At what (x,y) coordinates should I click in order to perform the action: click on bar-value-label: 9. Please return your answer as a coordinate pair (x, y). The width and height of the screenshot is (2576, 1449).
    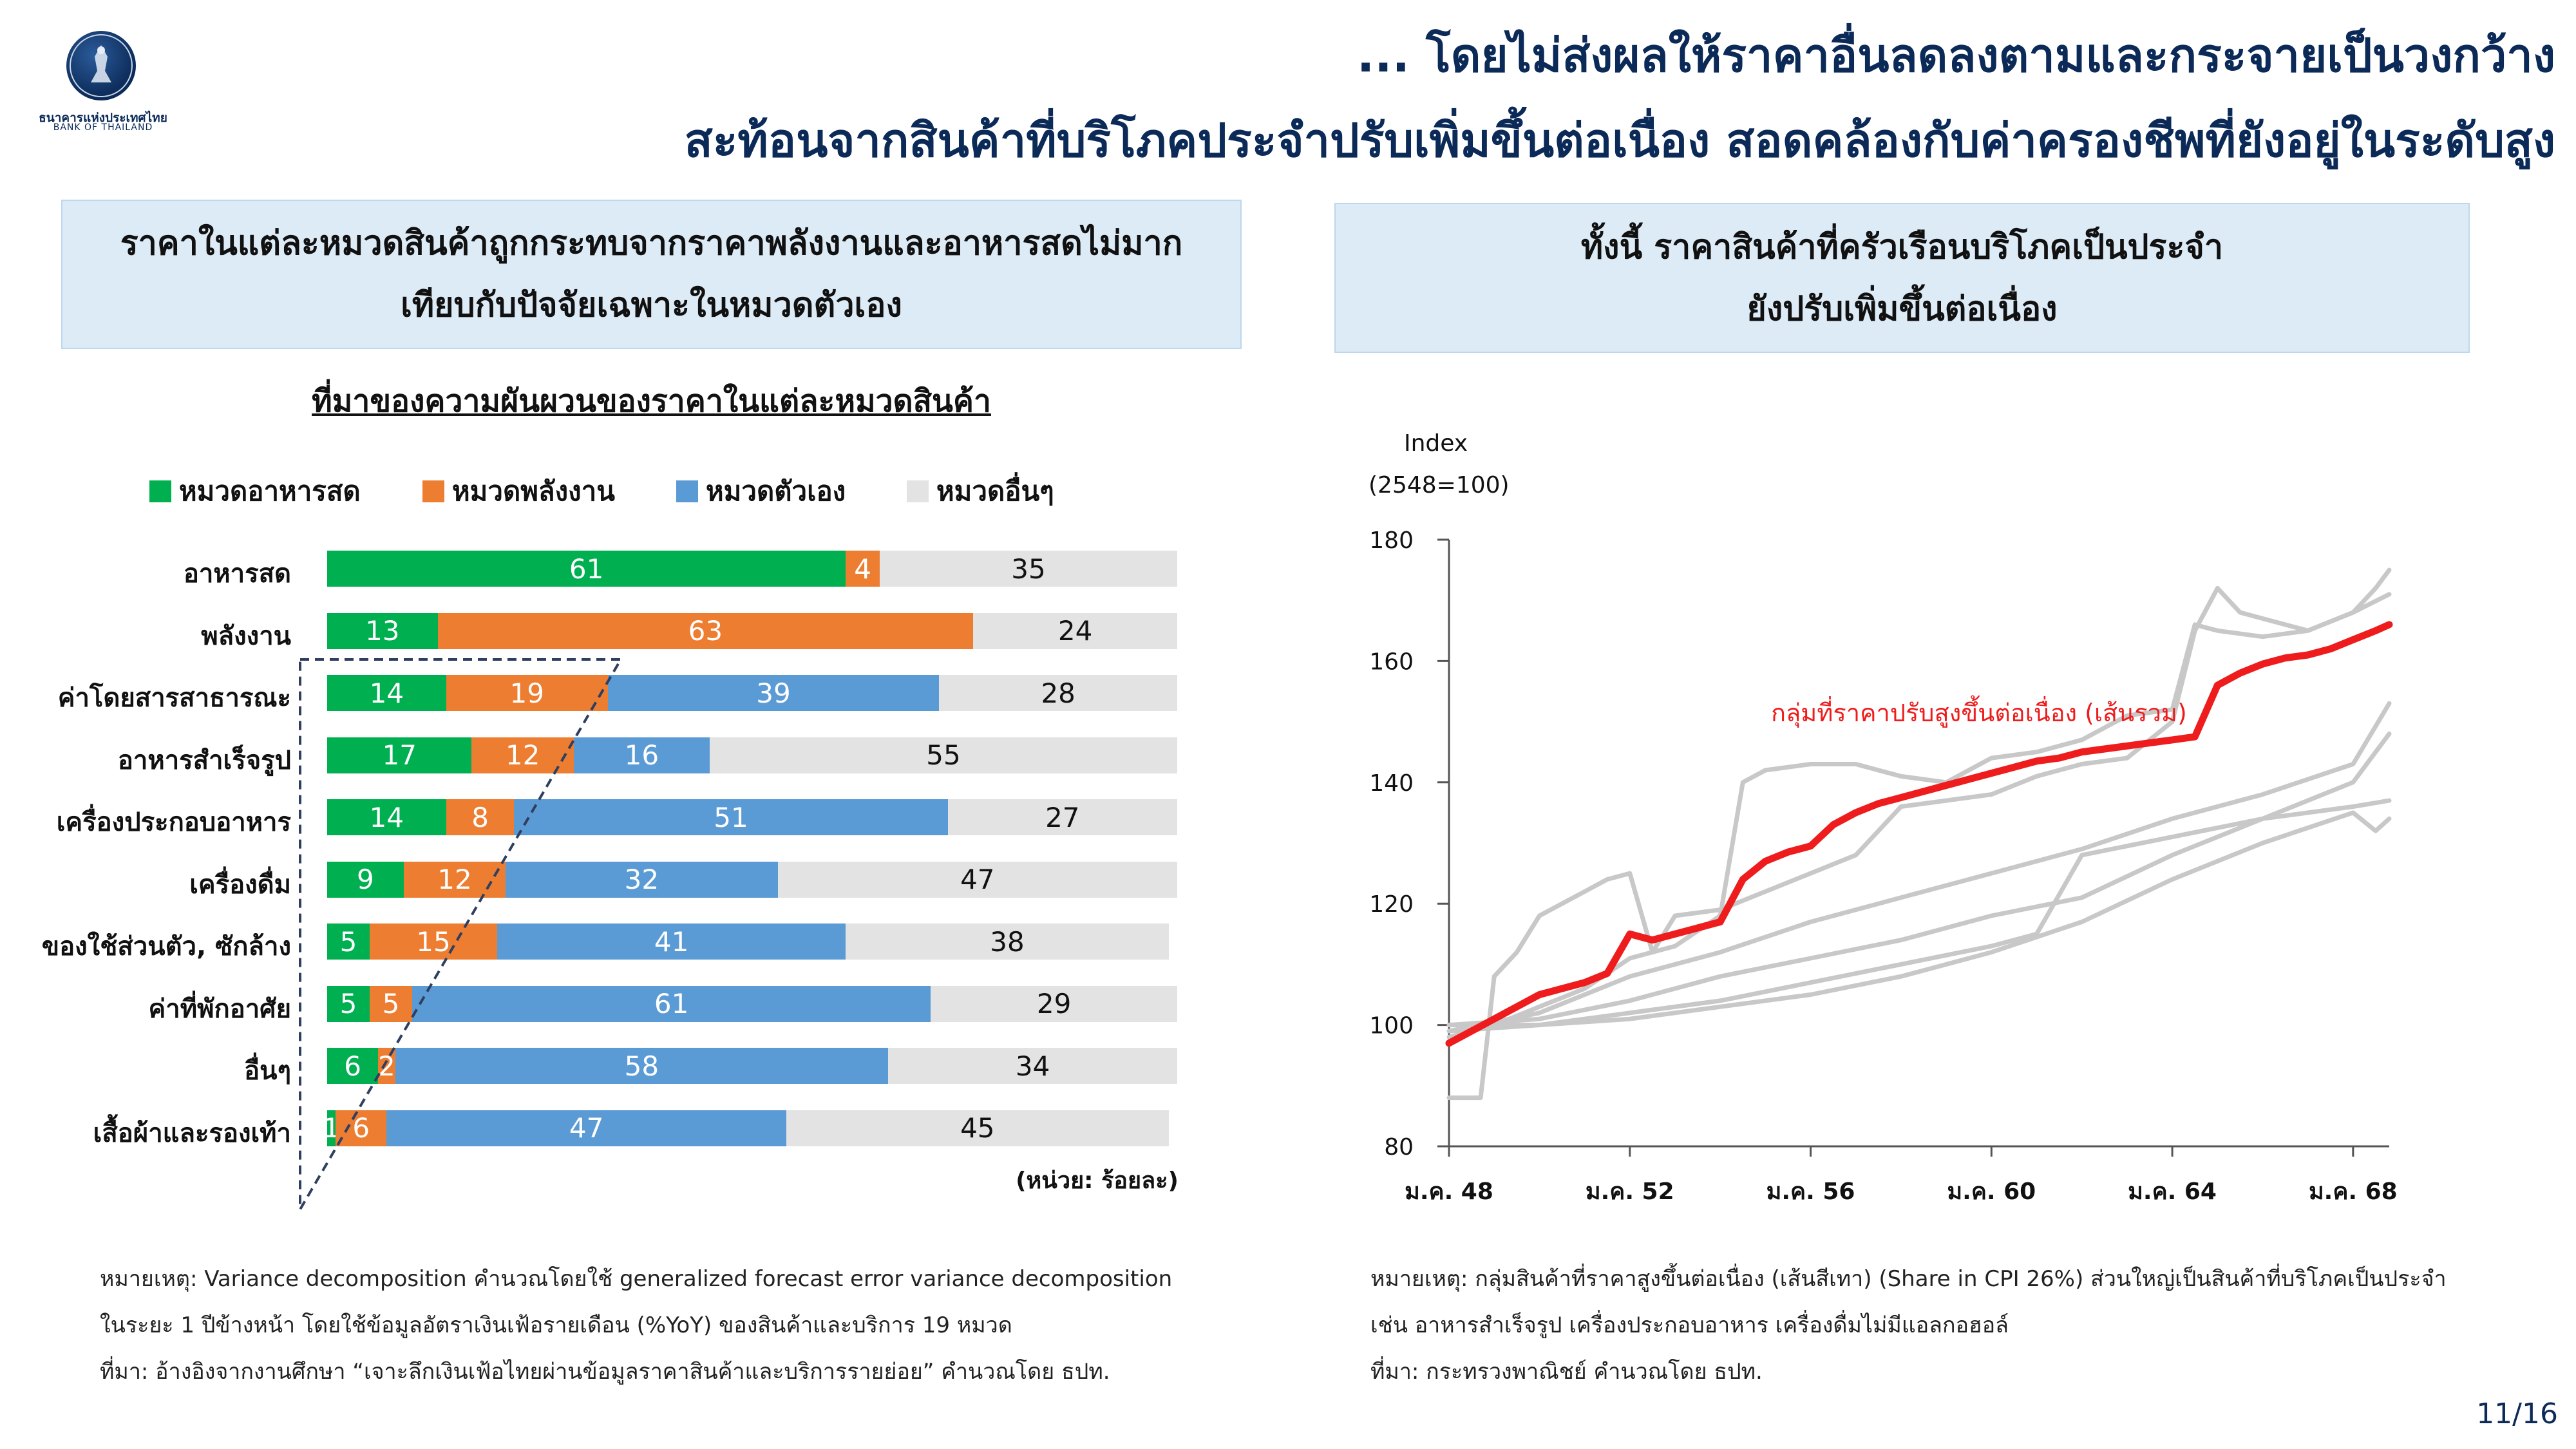
    Looking at the image, I should click on (366, 879).